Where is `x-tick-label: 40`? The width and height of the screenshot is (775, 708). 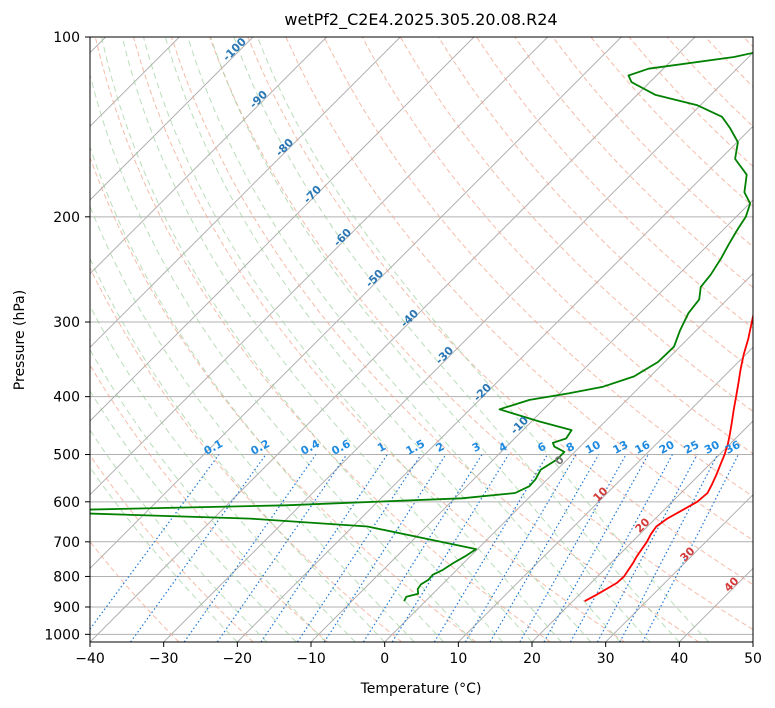
x-tick-label: 40 is located at coordinates (679, 659).